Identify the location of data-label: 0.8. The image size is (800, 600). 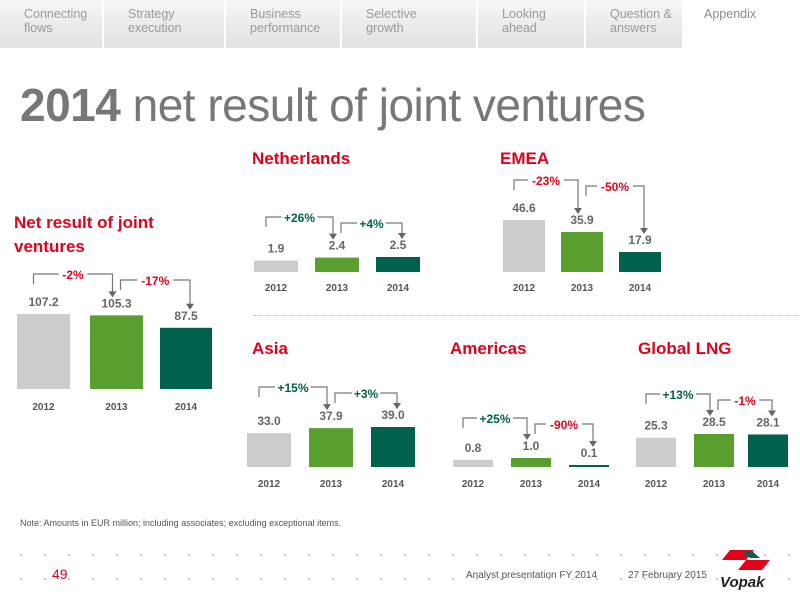
(473, 448).